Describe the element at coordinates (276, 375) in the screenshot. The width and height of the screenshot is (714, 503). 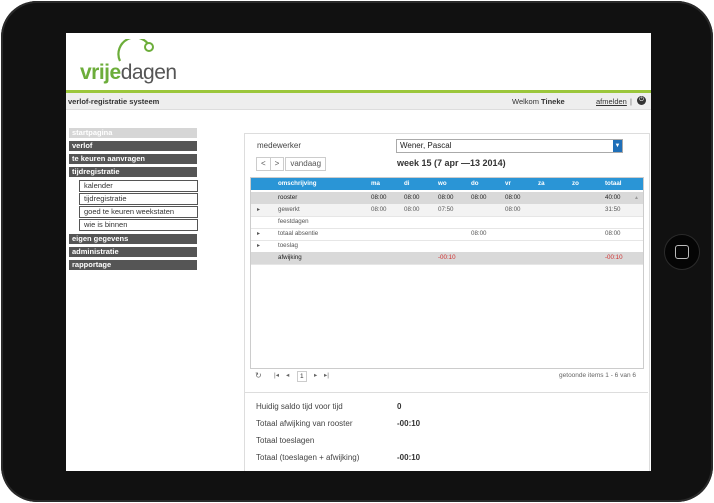
I see `first-page-button: |◂` at that location.